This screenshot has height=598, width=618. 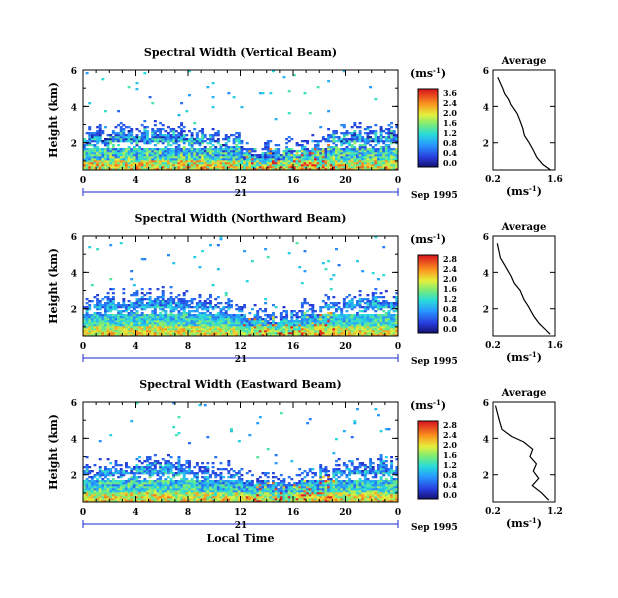 What do you see at coordinates (428, 160) in the screenshot?
I see `colorbar-swatch` at bounding box center [428, 160].